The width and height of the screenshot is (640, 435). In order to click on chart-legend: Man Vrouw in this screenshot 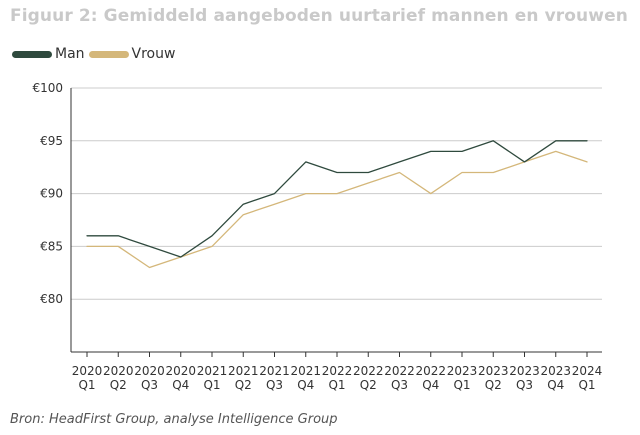, I will do `click(95, 54)`.